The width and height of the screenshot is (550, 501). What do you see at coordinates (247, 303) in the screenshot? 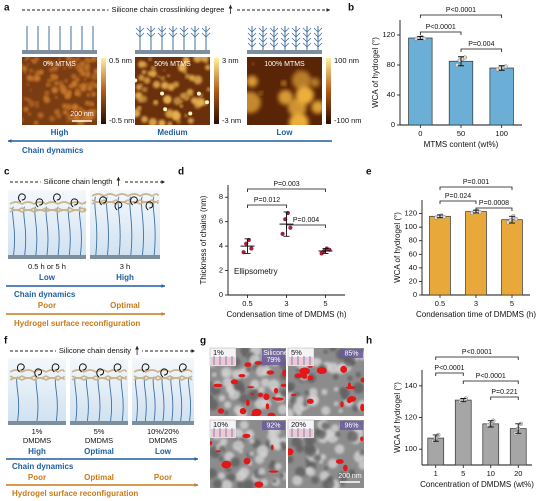
I see `x-tick-label: 0.5` at bounding box center [247, 303].